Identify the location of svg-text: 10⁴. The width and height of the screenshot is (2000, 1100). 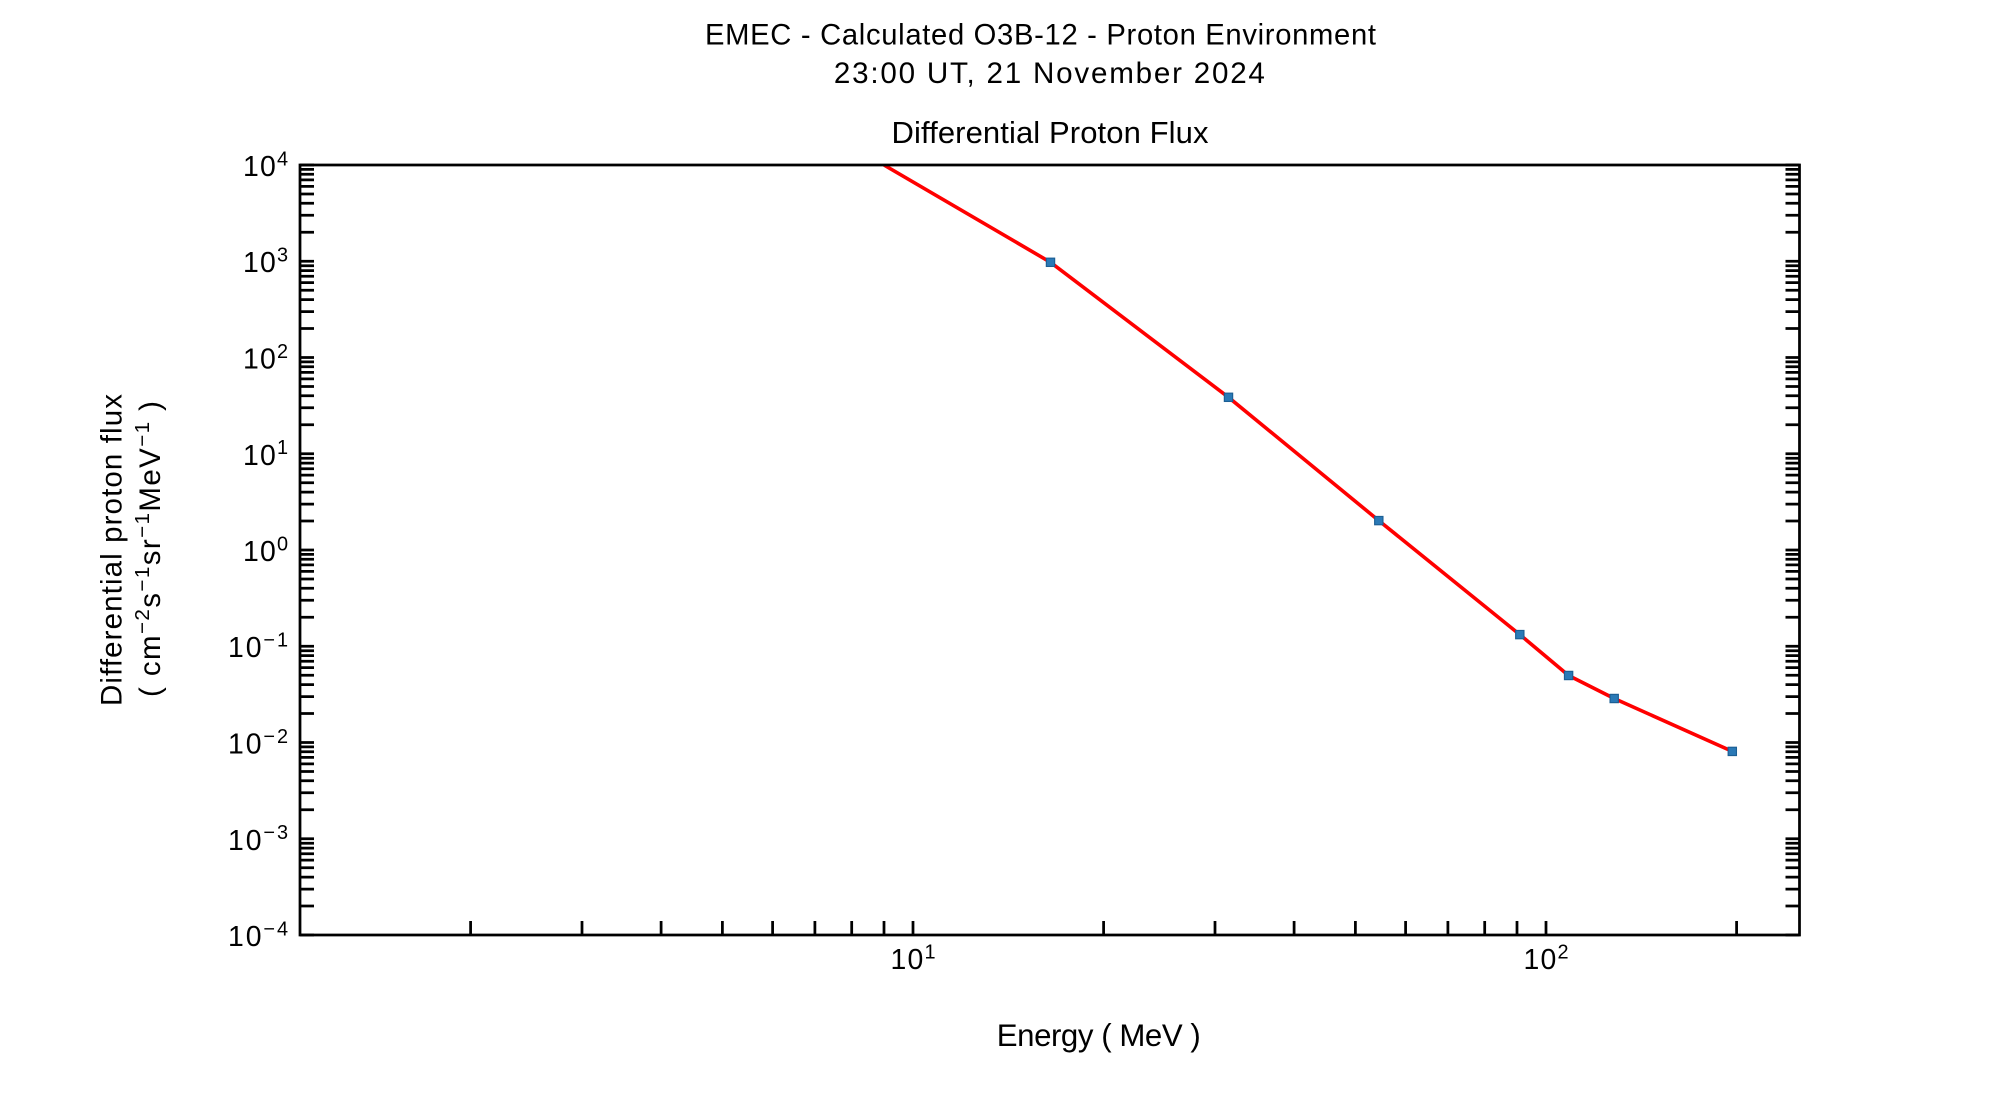
(265, 165).